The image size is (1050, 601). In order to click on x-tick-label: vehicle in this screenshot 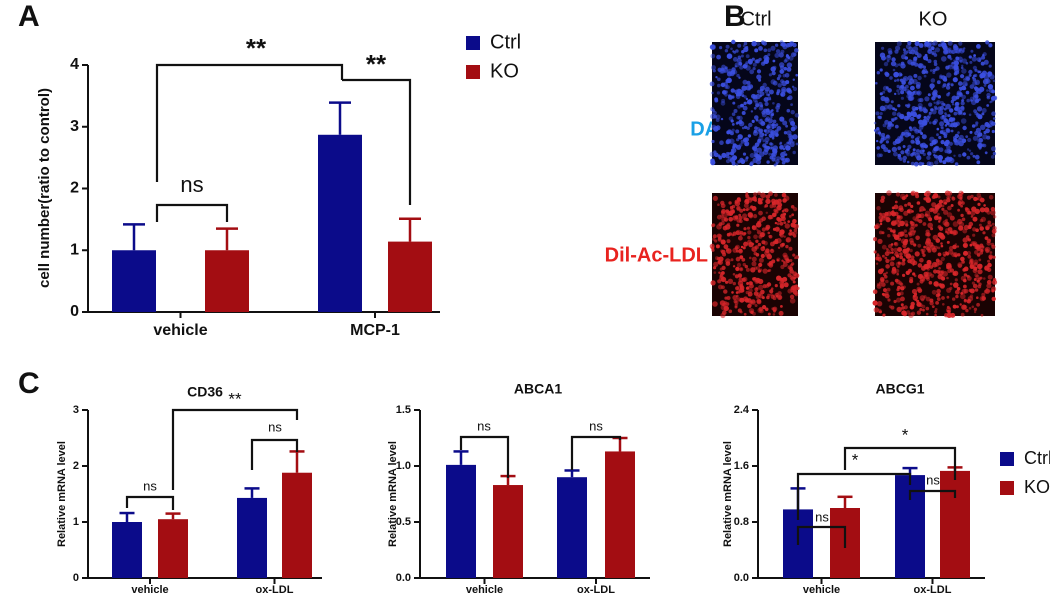, I will do `click(484, 590)`.